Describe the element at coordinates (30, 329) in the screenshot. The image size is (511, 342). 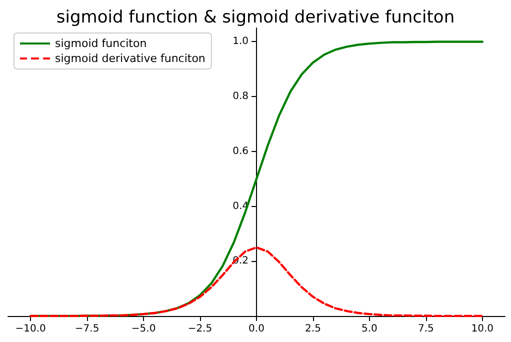
I see `x-tick-label: −10.0` at that location.